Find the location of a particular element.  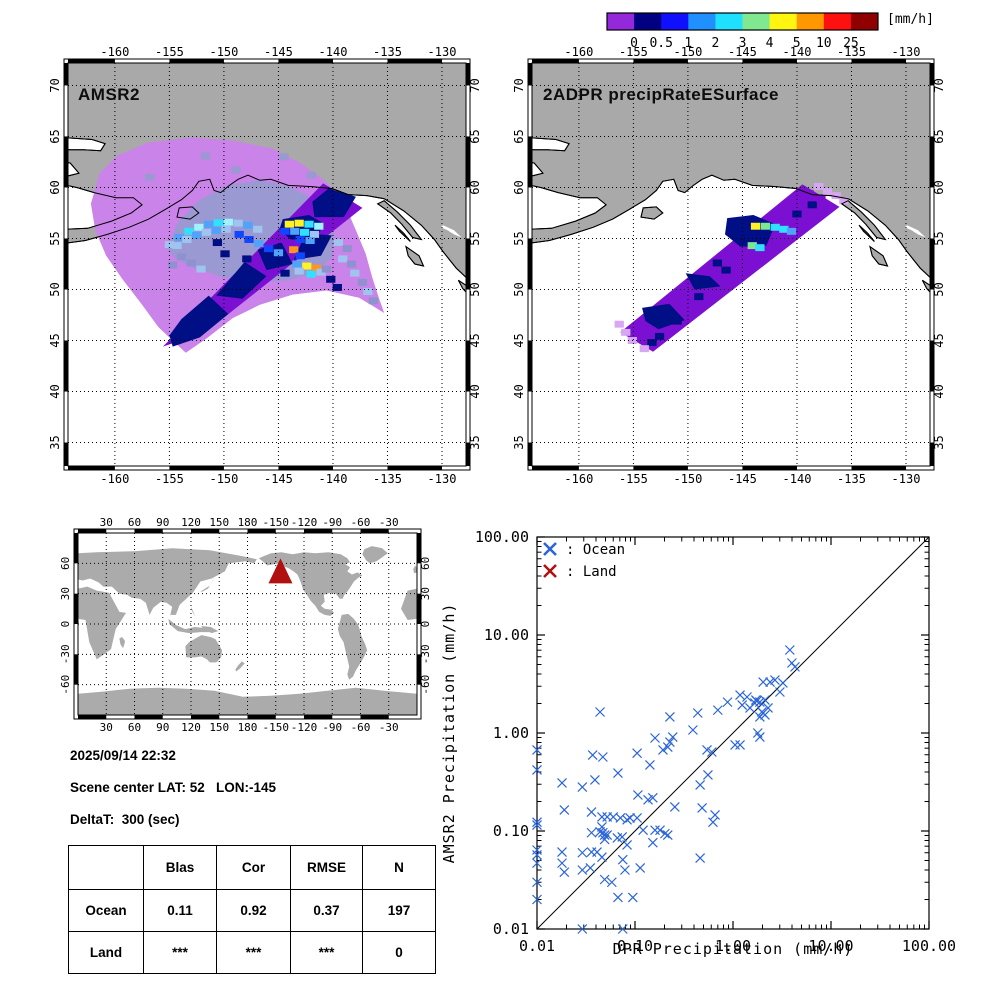

table-cell: RMSE is located at coordinates (326, 867).